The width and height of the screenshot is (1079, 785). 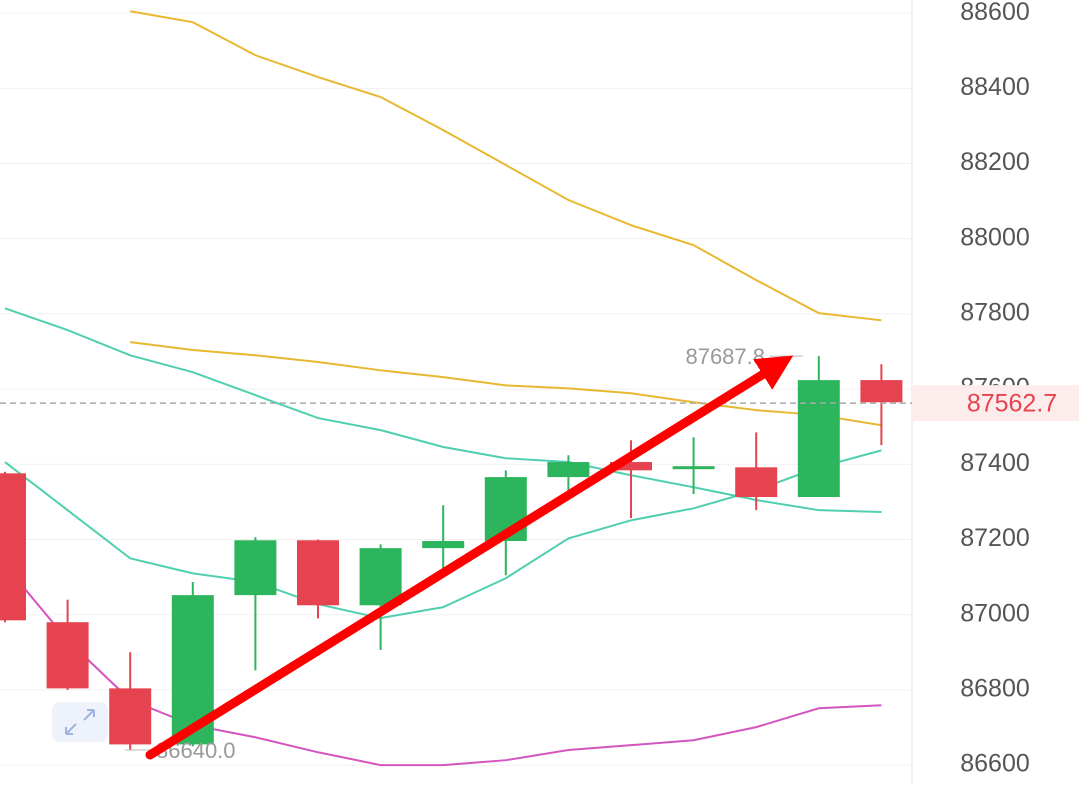 What do you see at coordinates (995, 463) in the screenshot?
I see `y-tick-label: 87400` at bounding box center [995, 463].